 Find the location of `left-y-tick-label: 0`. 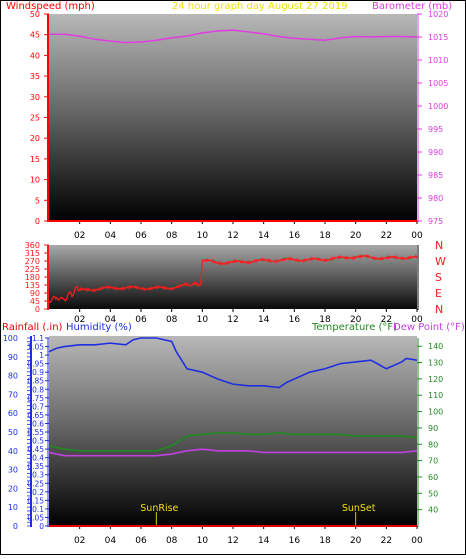

left-y-tick-label: 0 is located at coordinates (37, 221).